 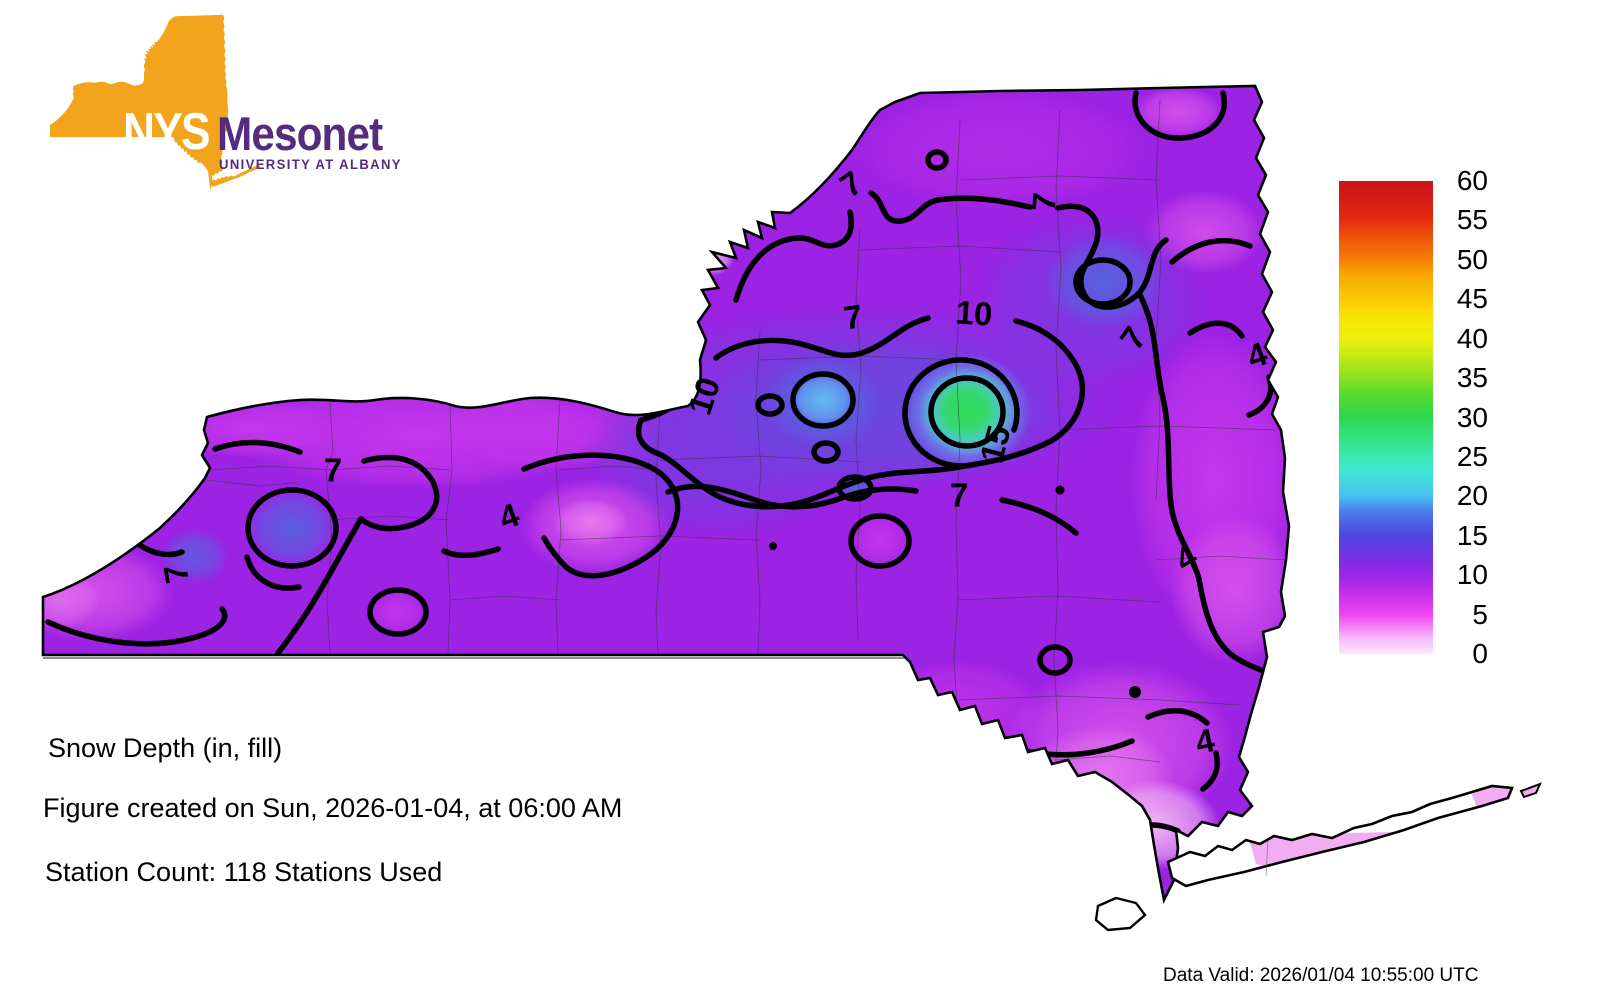 What do you see at coordinates (310, 164) in the screenshot?
I see `logo-tagline-text: UNIVERSITY AT ALBANY` at bounding box center [310, 164].